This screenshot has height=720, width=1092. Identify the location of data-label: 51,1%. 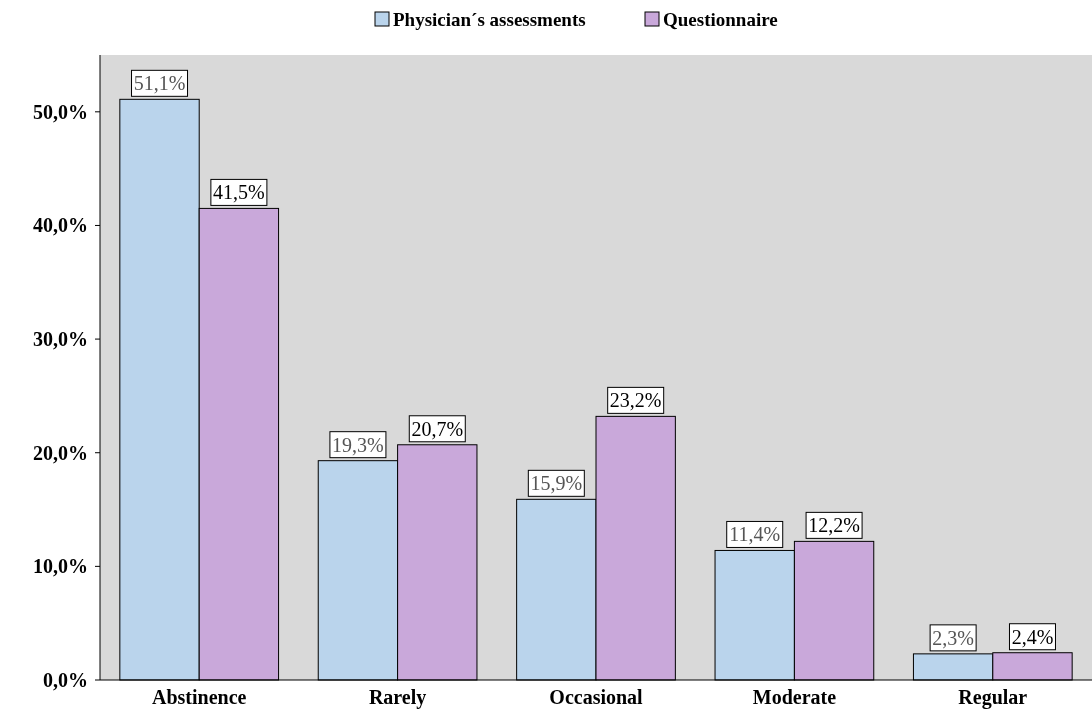
(159, 83).